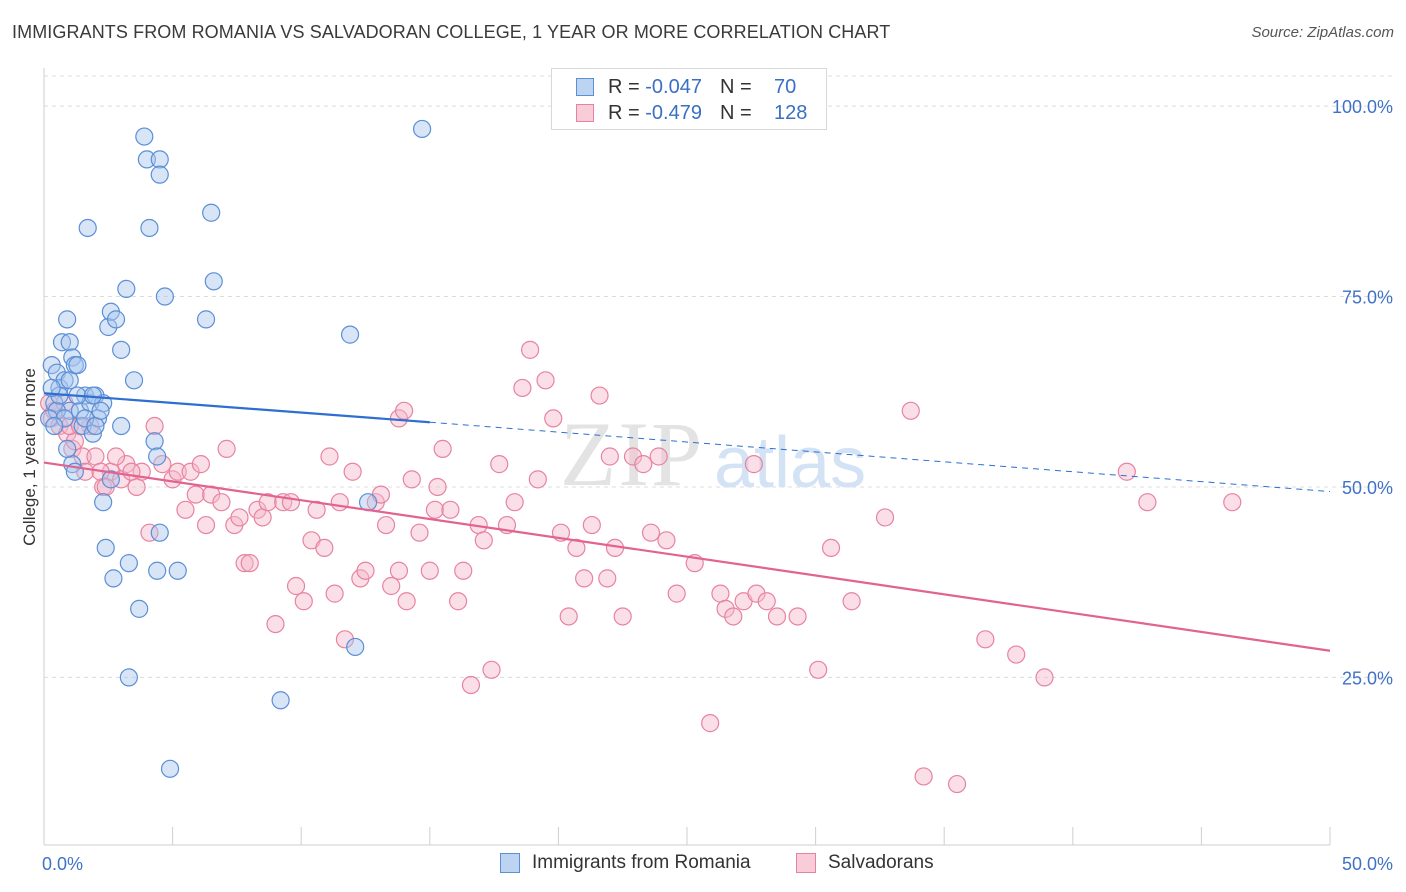  Describe the element at coordinates (641, 862) in the screenshot. I see `series-label-romania: Immigrants from Romania` at that location.